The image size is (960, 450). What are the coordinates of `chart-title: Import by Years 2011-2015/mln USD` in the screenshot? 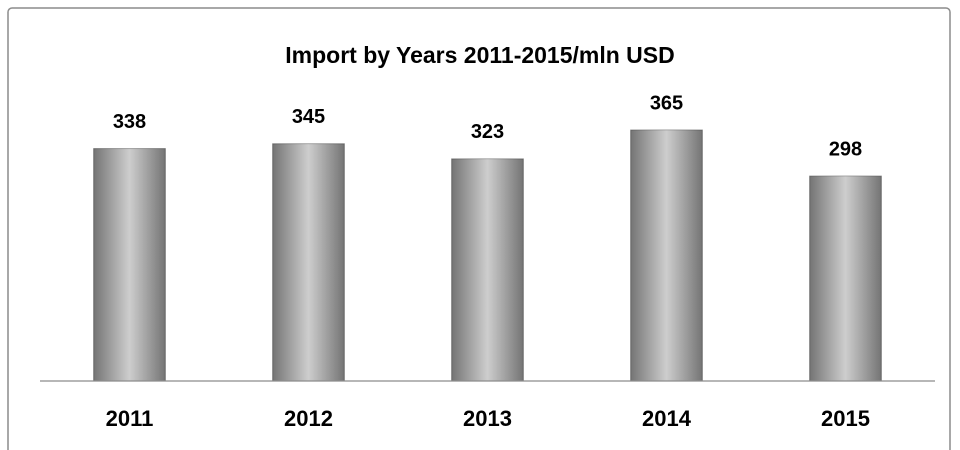 It's located at (480, 55).